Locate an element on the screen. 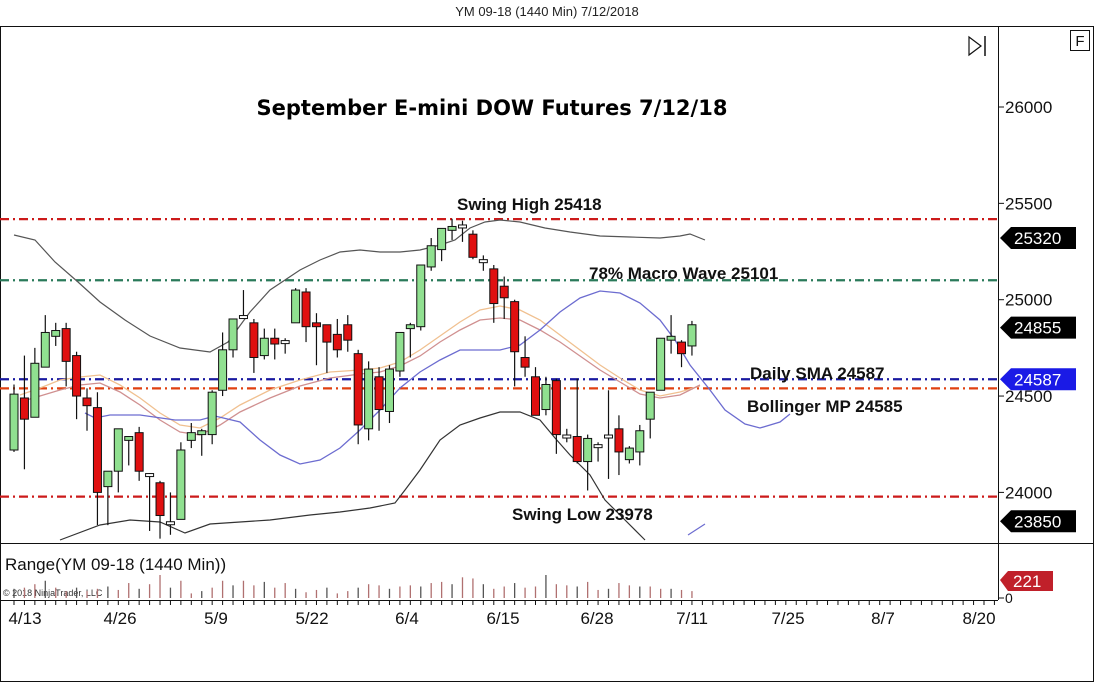  range-marker: 221 is located at coordinates (1026, 581).